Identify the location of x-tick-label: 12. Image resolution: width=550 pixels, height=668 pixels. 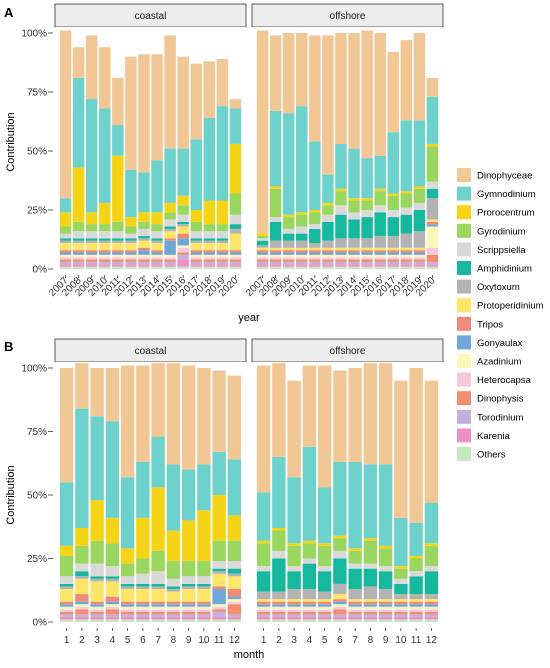
(235, 640).